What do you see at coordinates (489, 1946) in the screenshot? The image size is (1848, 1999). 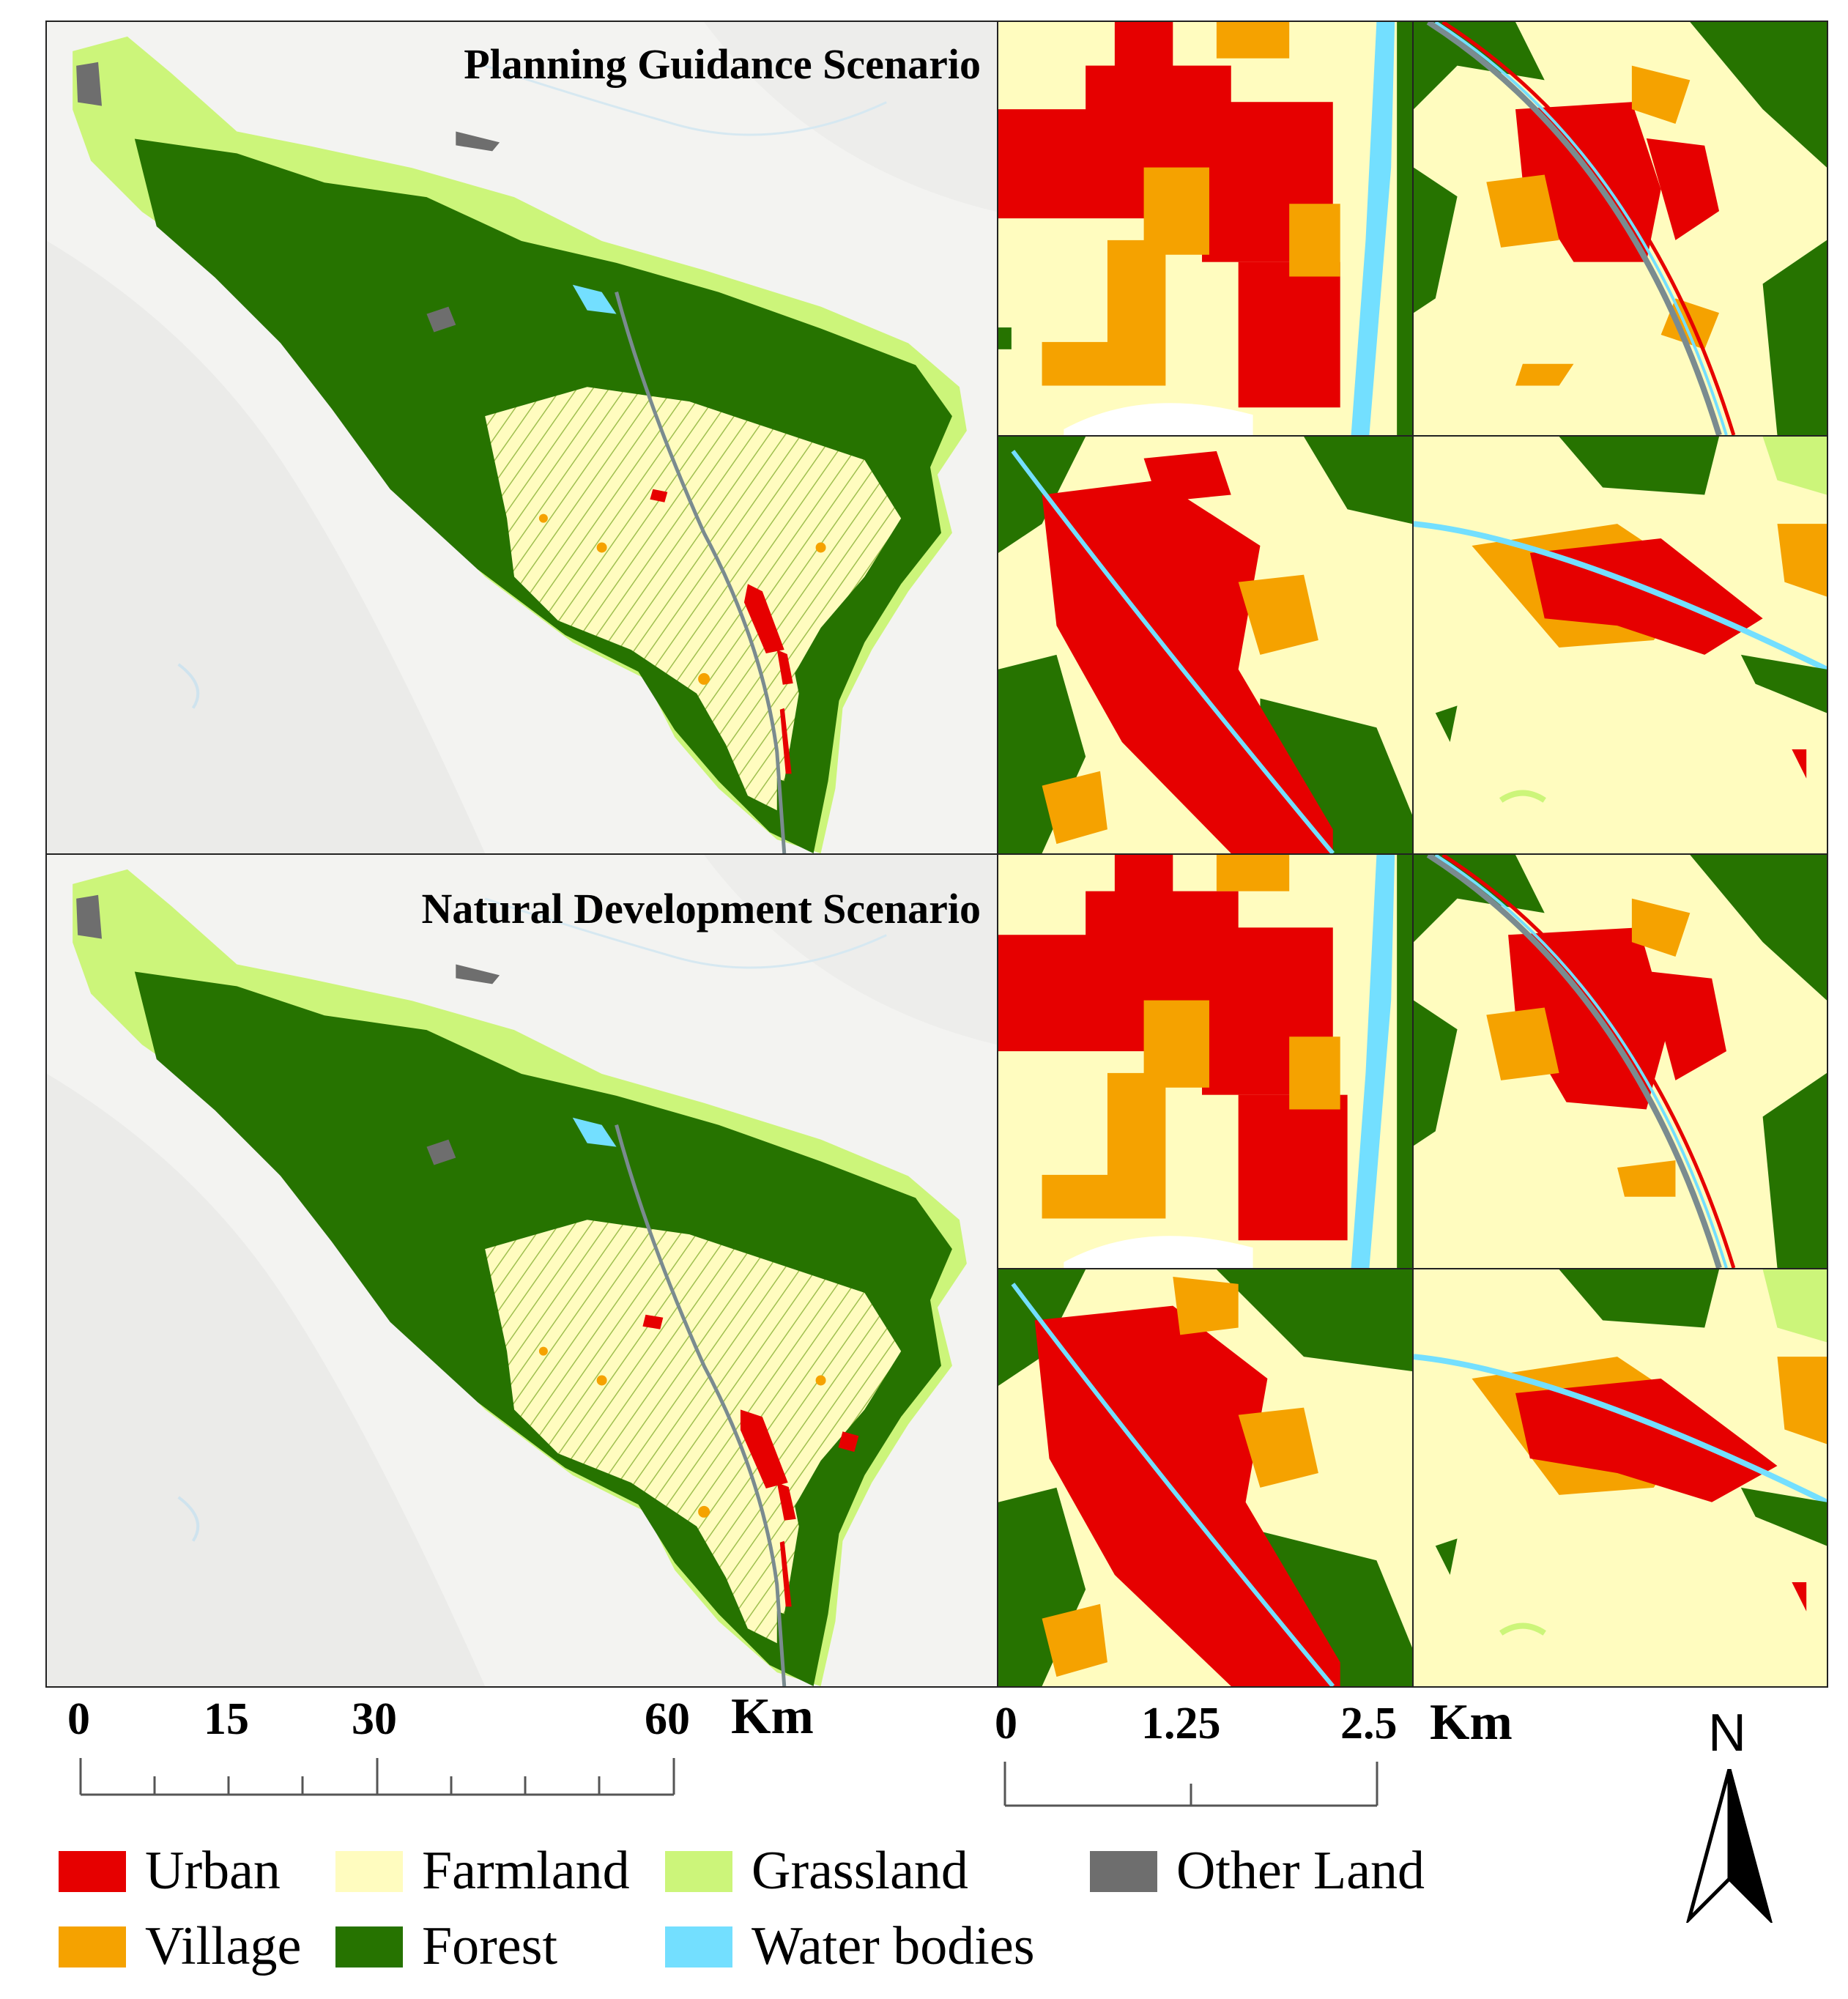 I see `legend-label-forest: Forest` at bounding box center [489, 1946].